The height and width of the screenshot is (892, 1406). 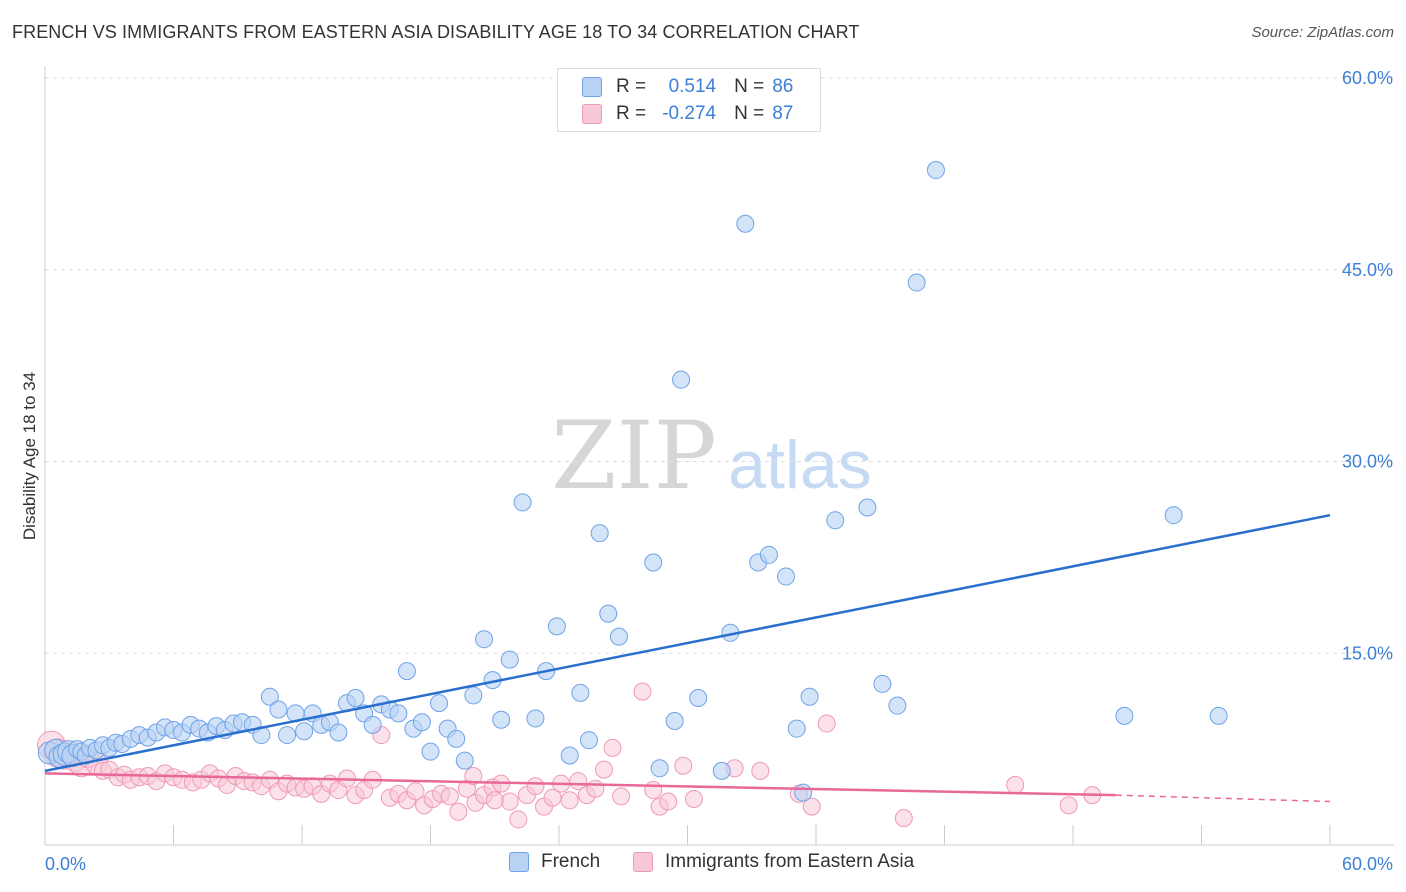 I want to click on legend-row-french: R = 0.514 N = 86, so click(x=687, y=87).